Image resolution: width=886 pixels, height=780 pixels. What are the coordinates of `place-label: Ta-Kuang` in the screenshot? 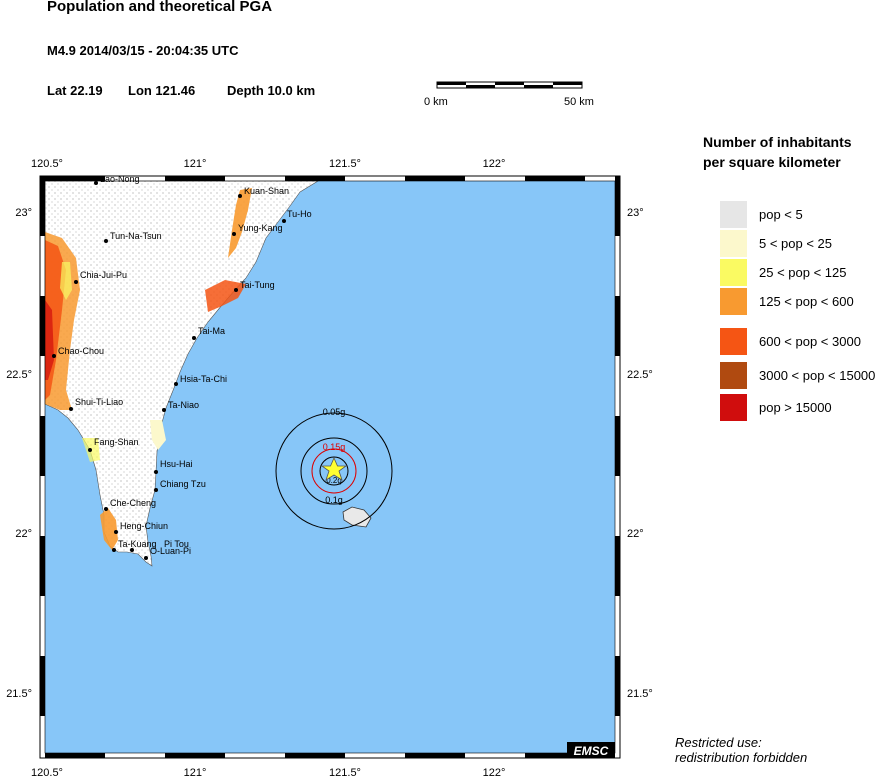 It's located at (137, 544).